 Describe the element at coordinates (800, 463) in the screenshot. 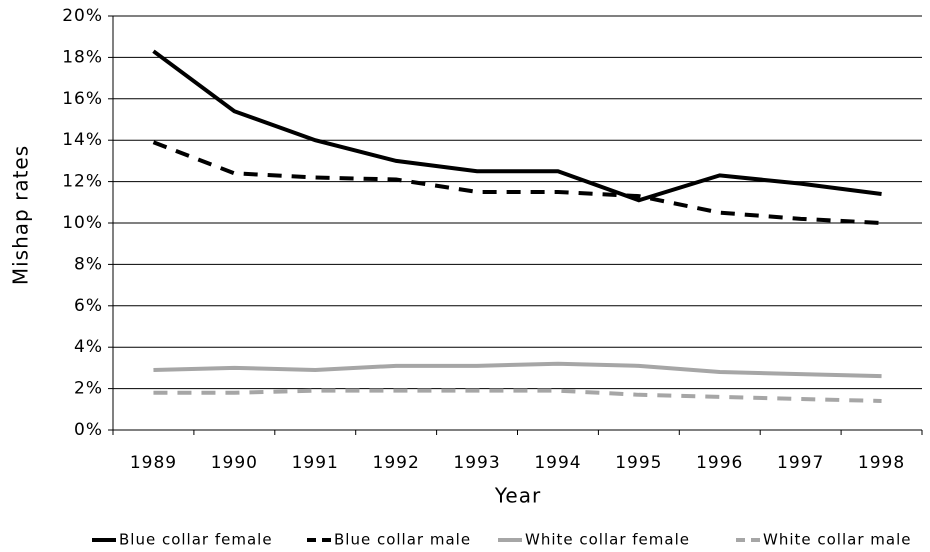

I see `x-tick-label: 1997` at that location.